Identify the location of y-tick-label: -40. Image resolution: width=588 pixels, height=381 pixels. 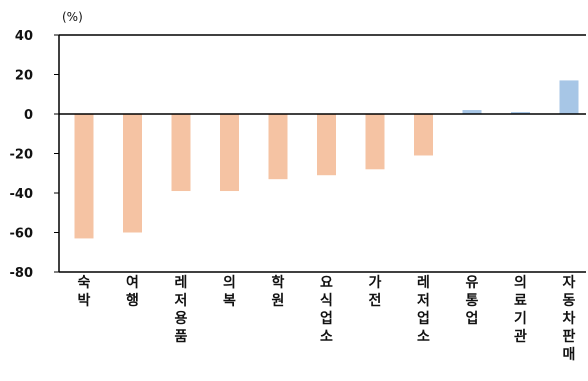
(22, 194).